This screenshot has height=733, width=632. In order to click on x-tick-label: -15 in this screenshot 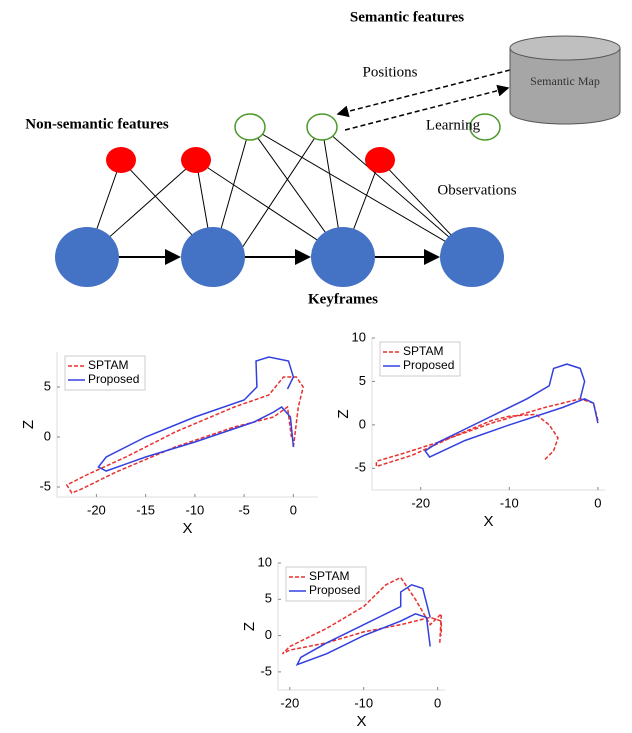, I will do `click(145, 509)`.